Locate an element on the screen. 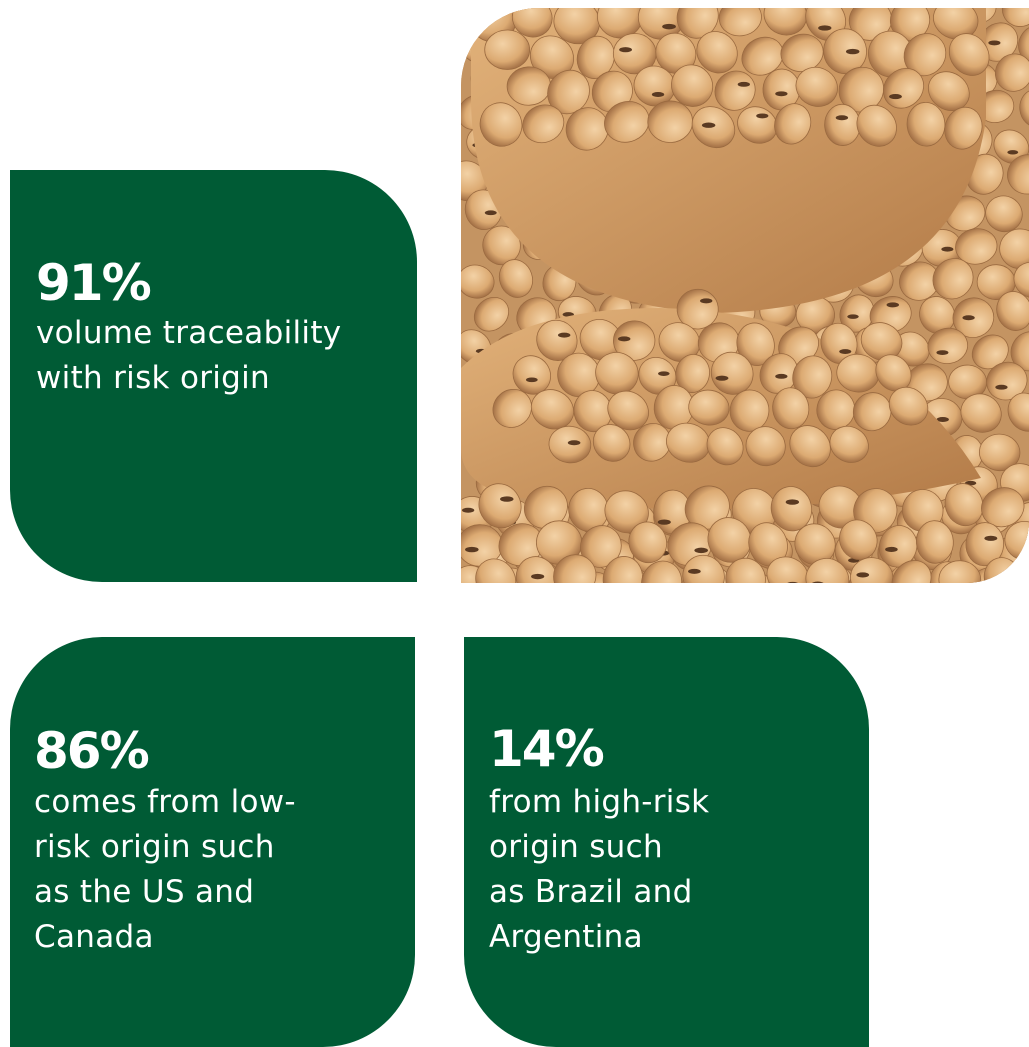  description-line: Canada is located at coordinates (94, 937).